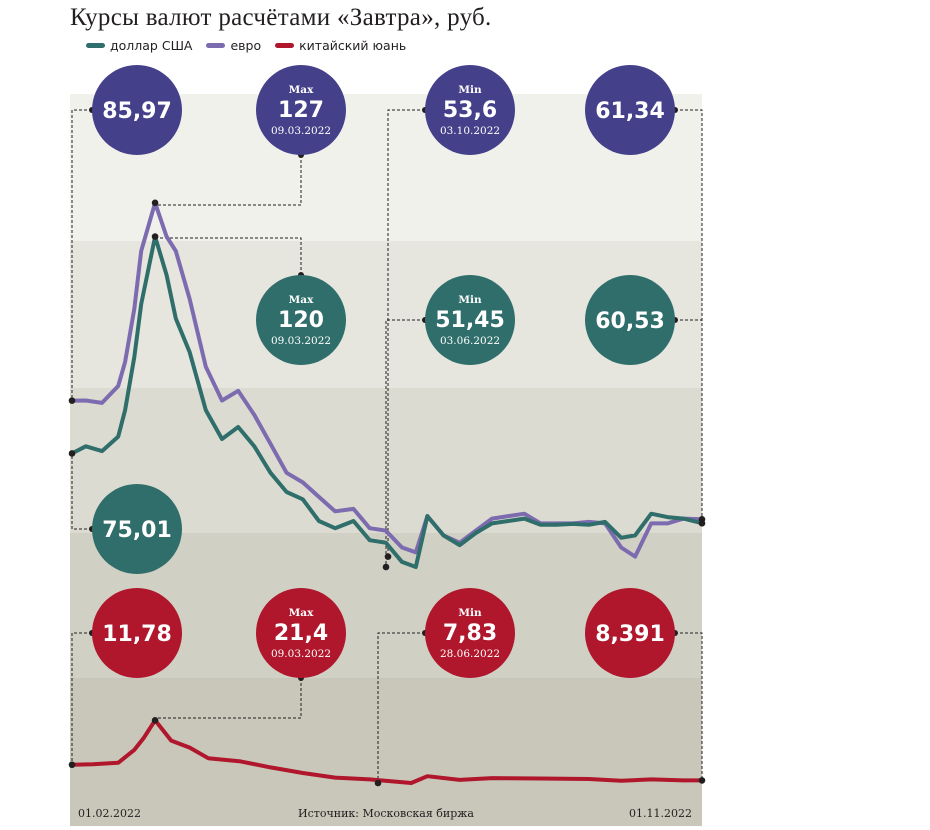 This screenshot has width=930, height=830. I want to click on value-dot-usd-end, so click(702, 523).